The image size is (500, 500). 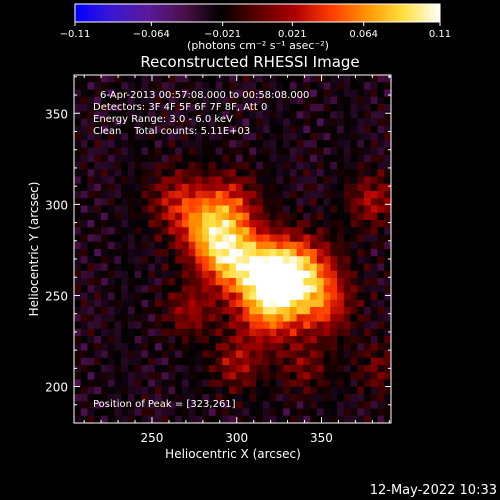 I want to click on x-tick-label: 250, so click(x=152, y=438).